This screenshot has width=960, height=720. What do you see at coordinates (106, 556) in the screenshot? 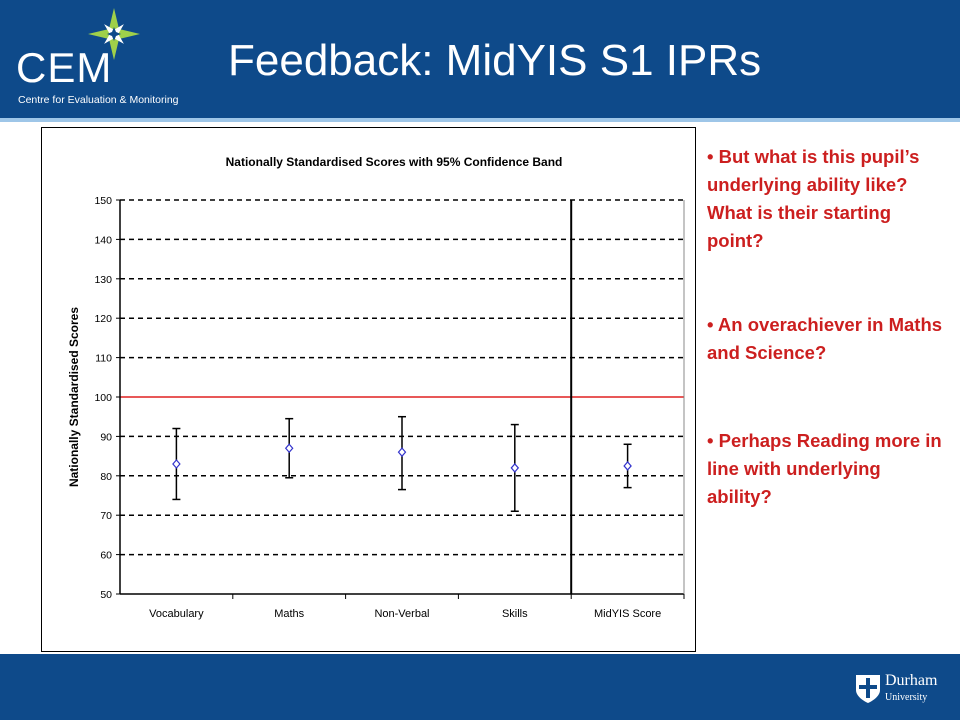
I see `y-tick-label: 60` at bounding box center [106, 556].